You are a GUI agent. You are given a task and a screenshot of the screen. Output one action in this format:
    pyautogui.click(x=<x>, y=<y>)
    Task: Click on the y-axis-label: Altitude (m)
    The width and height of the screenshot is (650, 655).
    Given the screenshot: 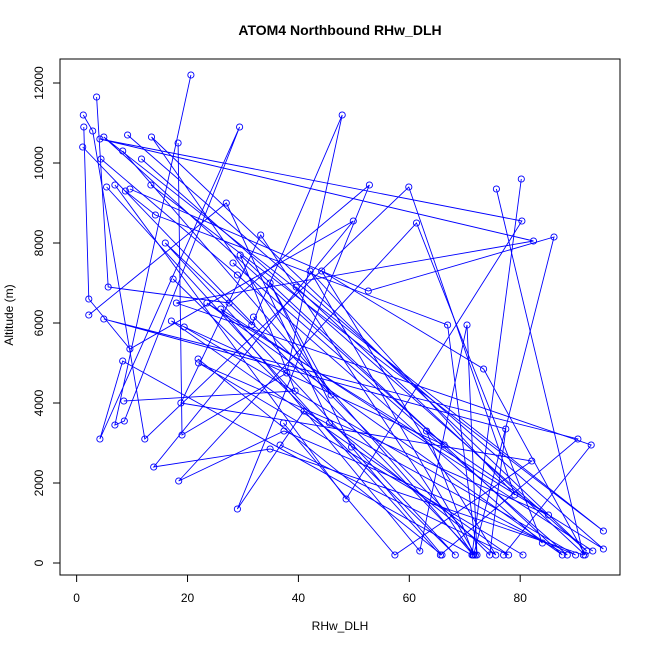 What is the action you would take?
    pyautogui.click(x=9, y=314)
    